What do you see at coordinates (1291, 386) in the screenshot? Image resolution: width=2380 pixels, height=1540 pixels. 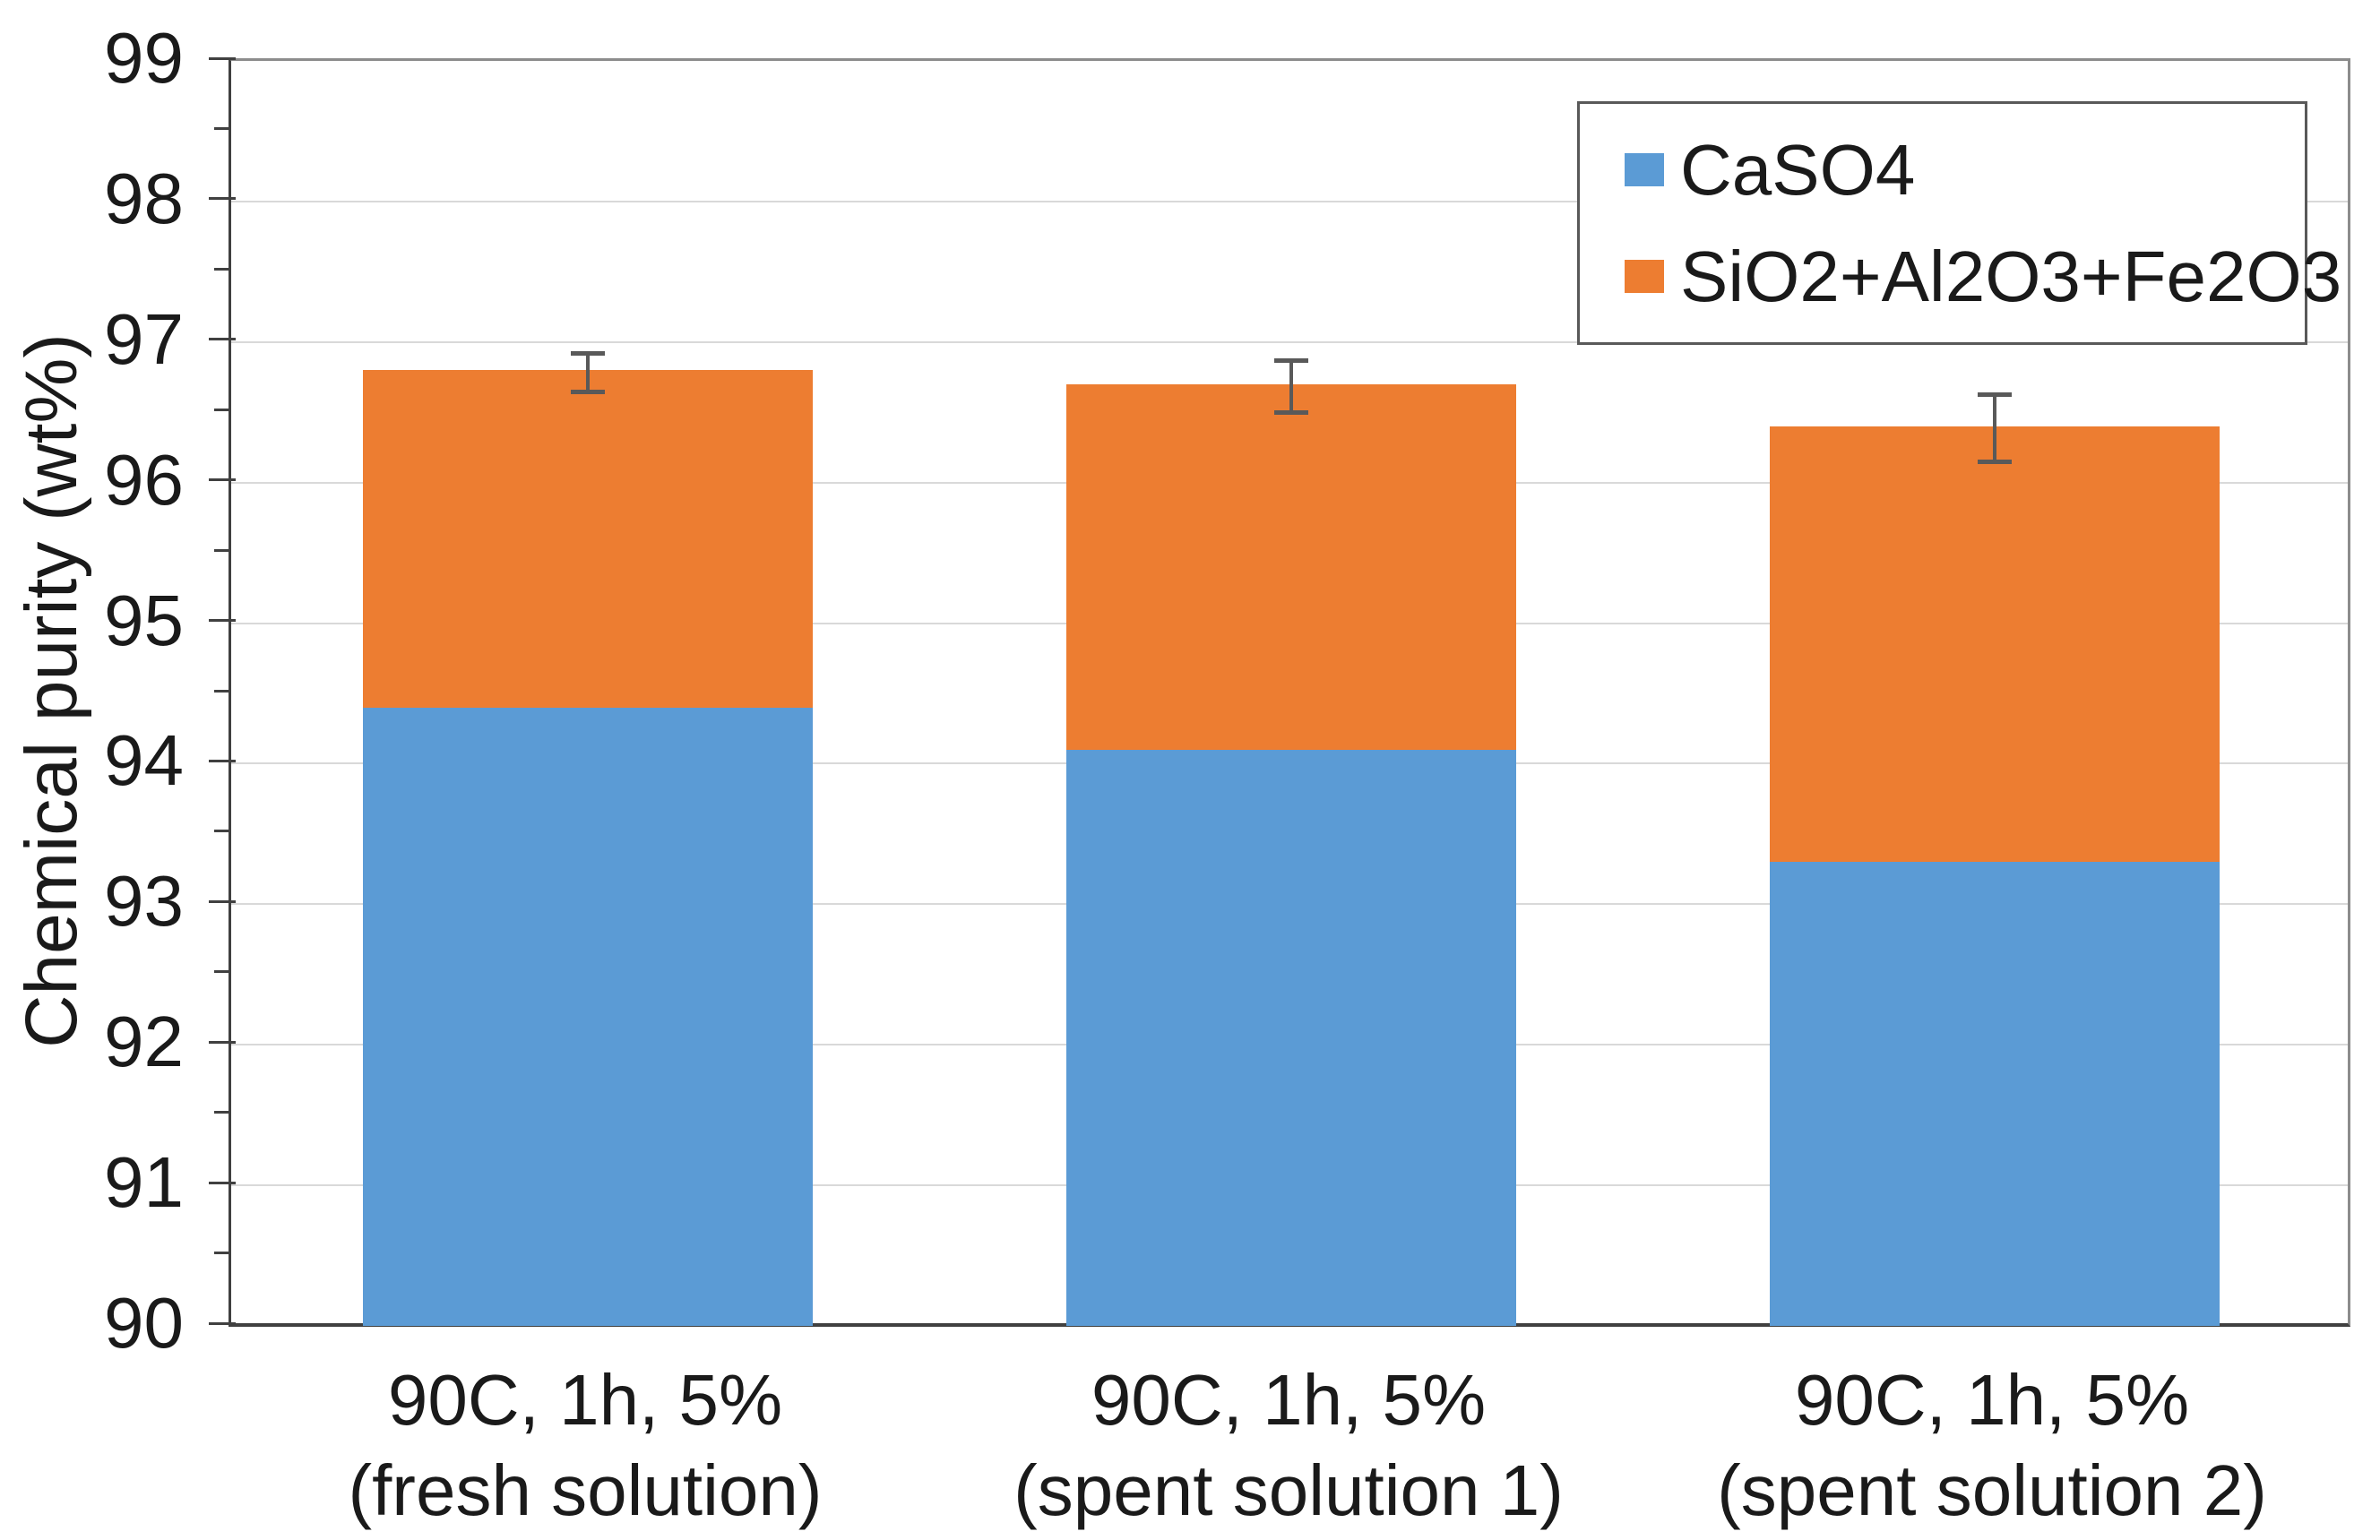 I see `error-bar-1-whisker` at bounding box center [1291, 386].